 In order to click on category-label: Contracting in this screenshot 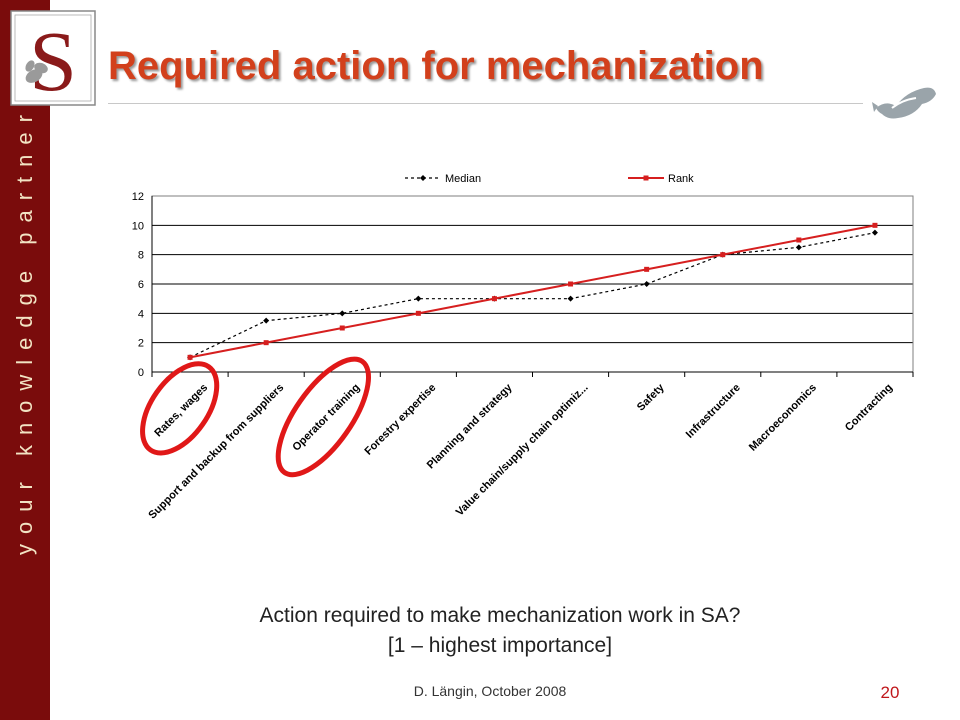, I will do `click(869, 408)`.